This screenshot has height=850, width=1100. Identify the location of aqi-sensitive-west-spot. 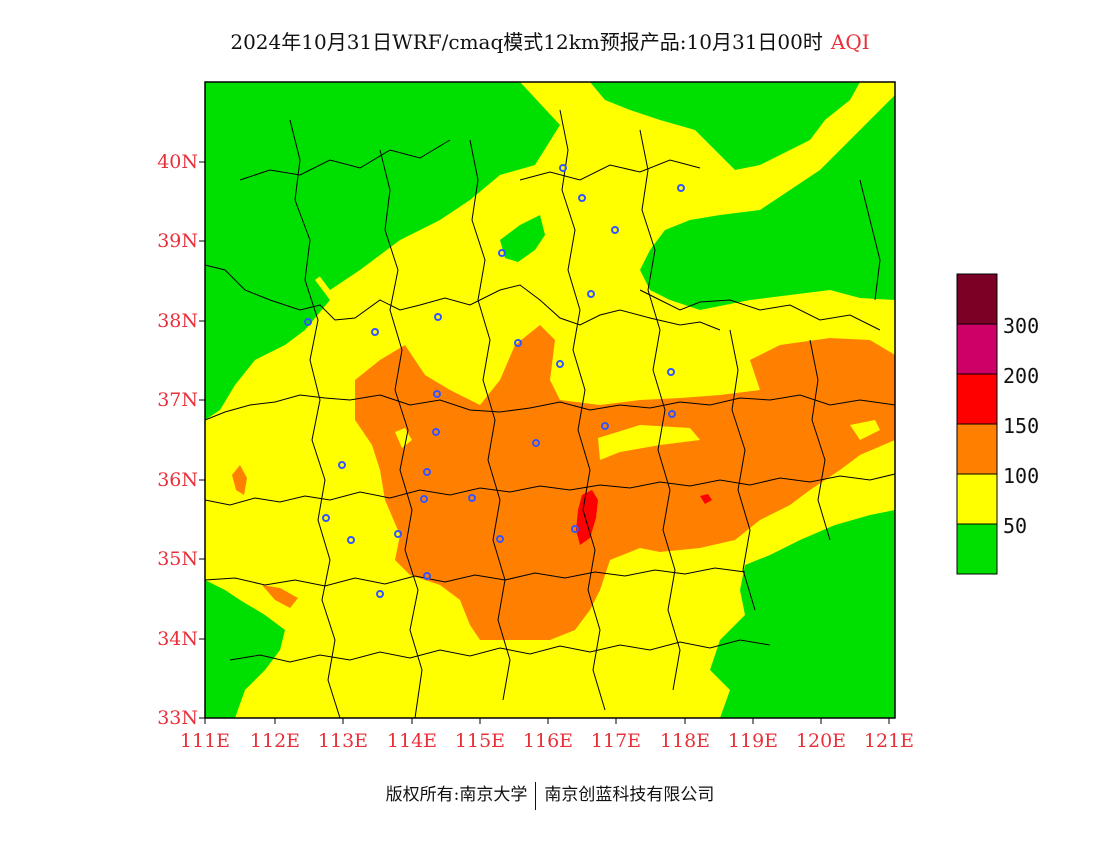
(239, 480).